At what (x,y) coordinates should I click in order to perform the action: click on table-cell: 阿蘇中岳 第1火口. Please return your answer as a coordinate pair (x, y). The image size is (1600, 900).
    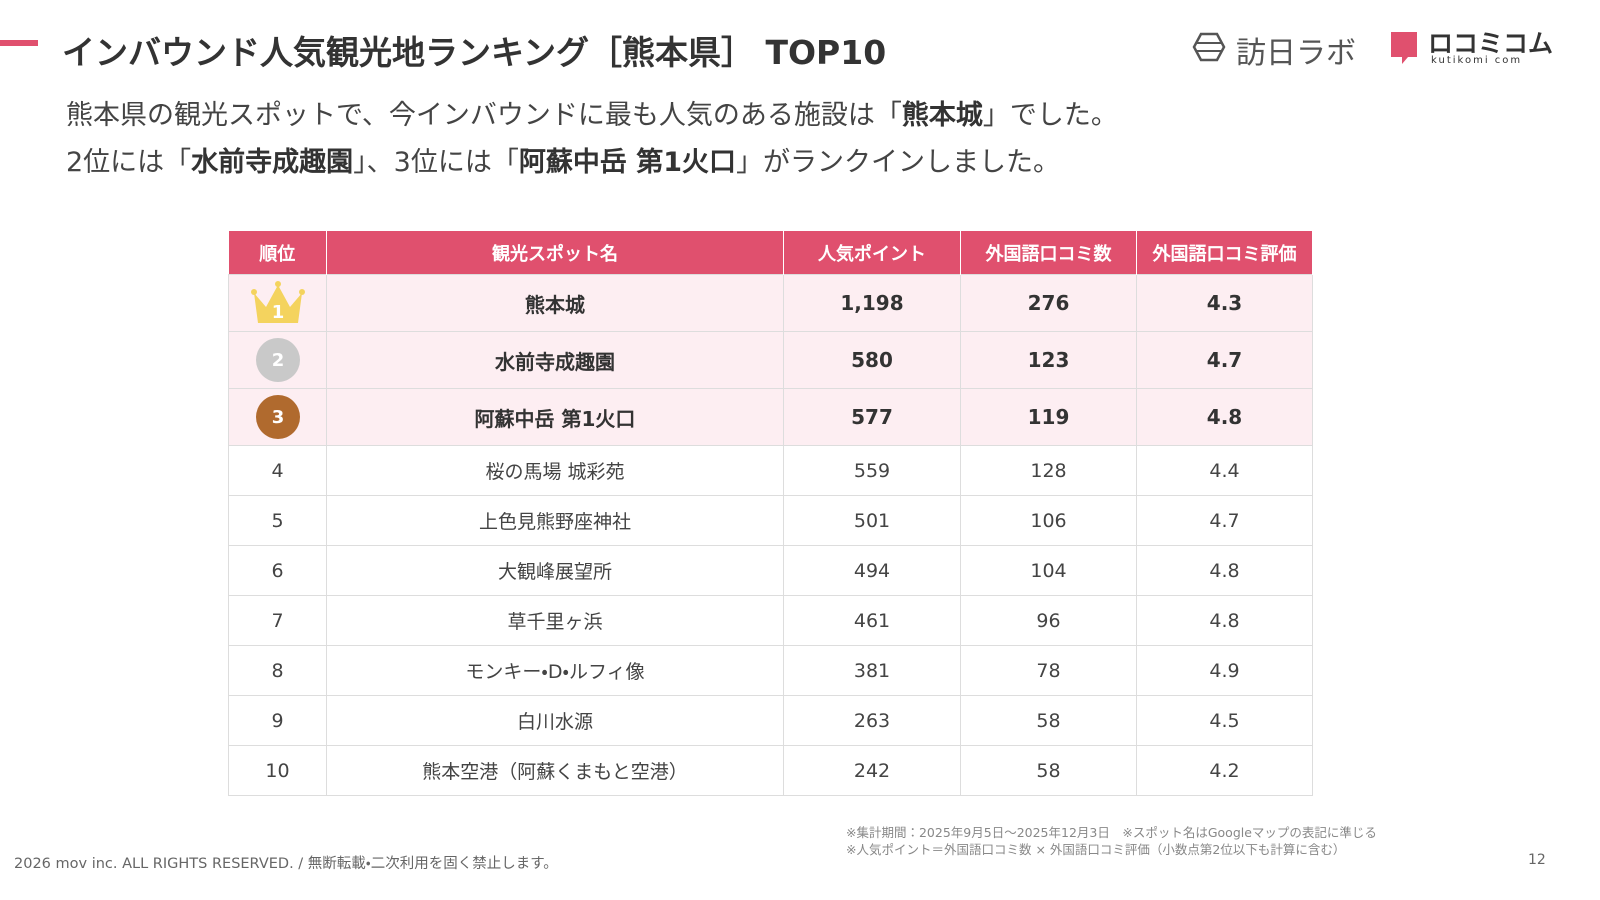
    Looking at the image, I should click on (555, 417).